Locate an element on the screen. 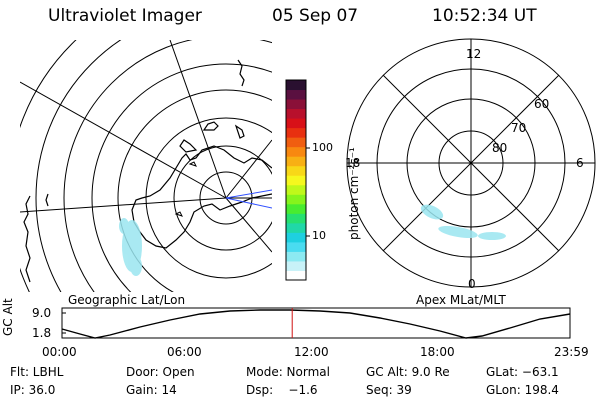 The width and height of the screenshot is (600, 400). filter-value: Flt: LBHL is located at coordinates (37, 372).